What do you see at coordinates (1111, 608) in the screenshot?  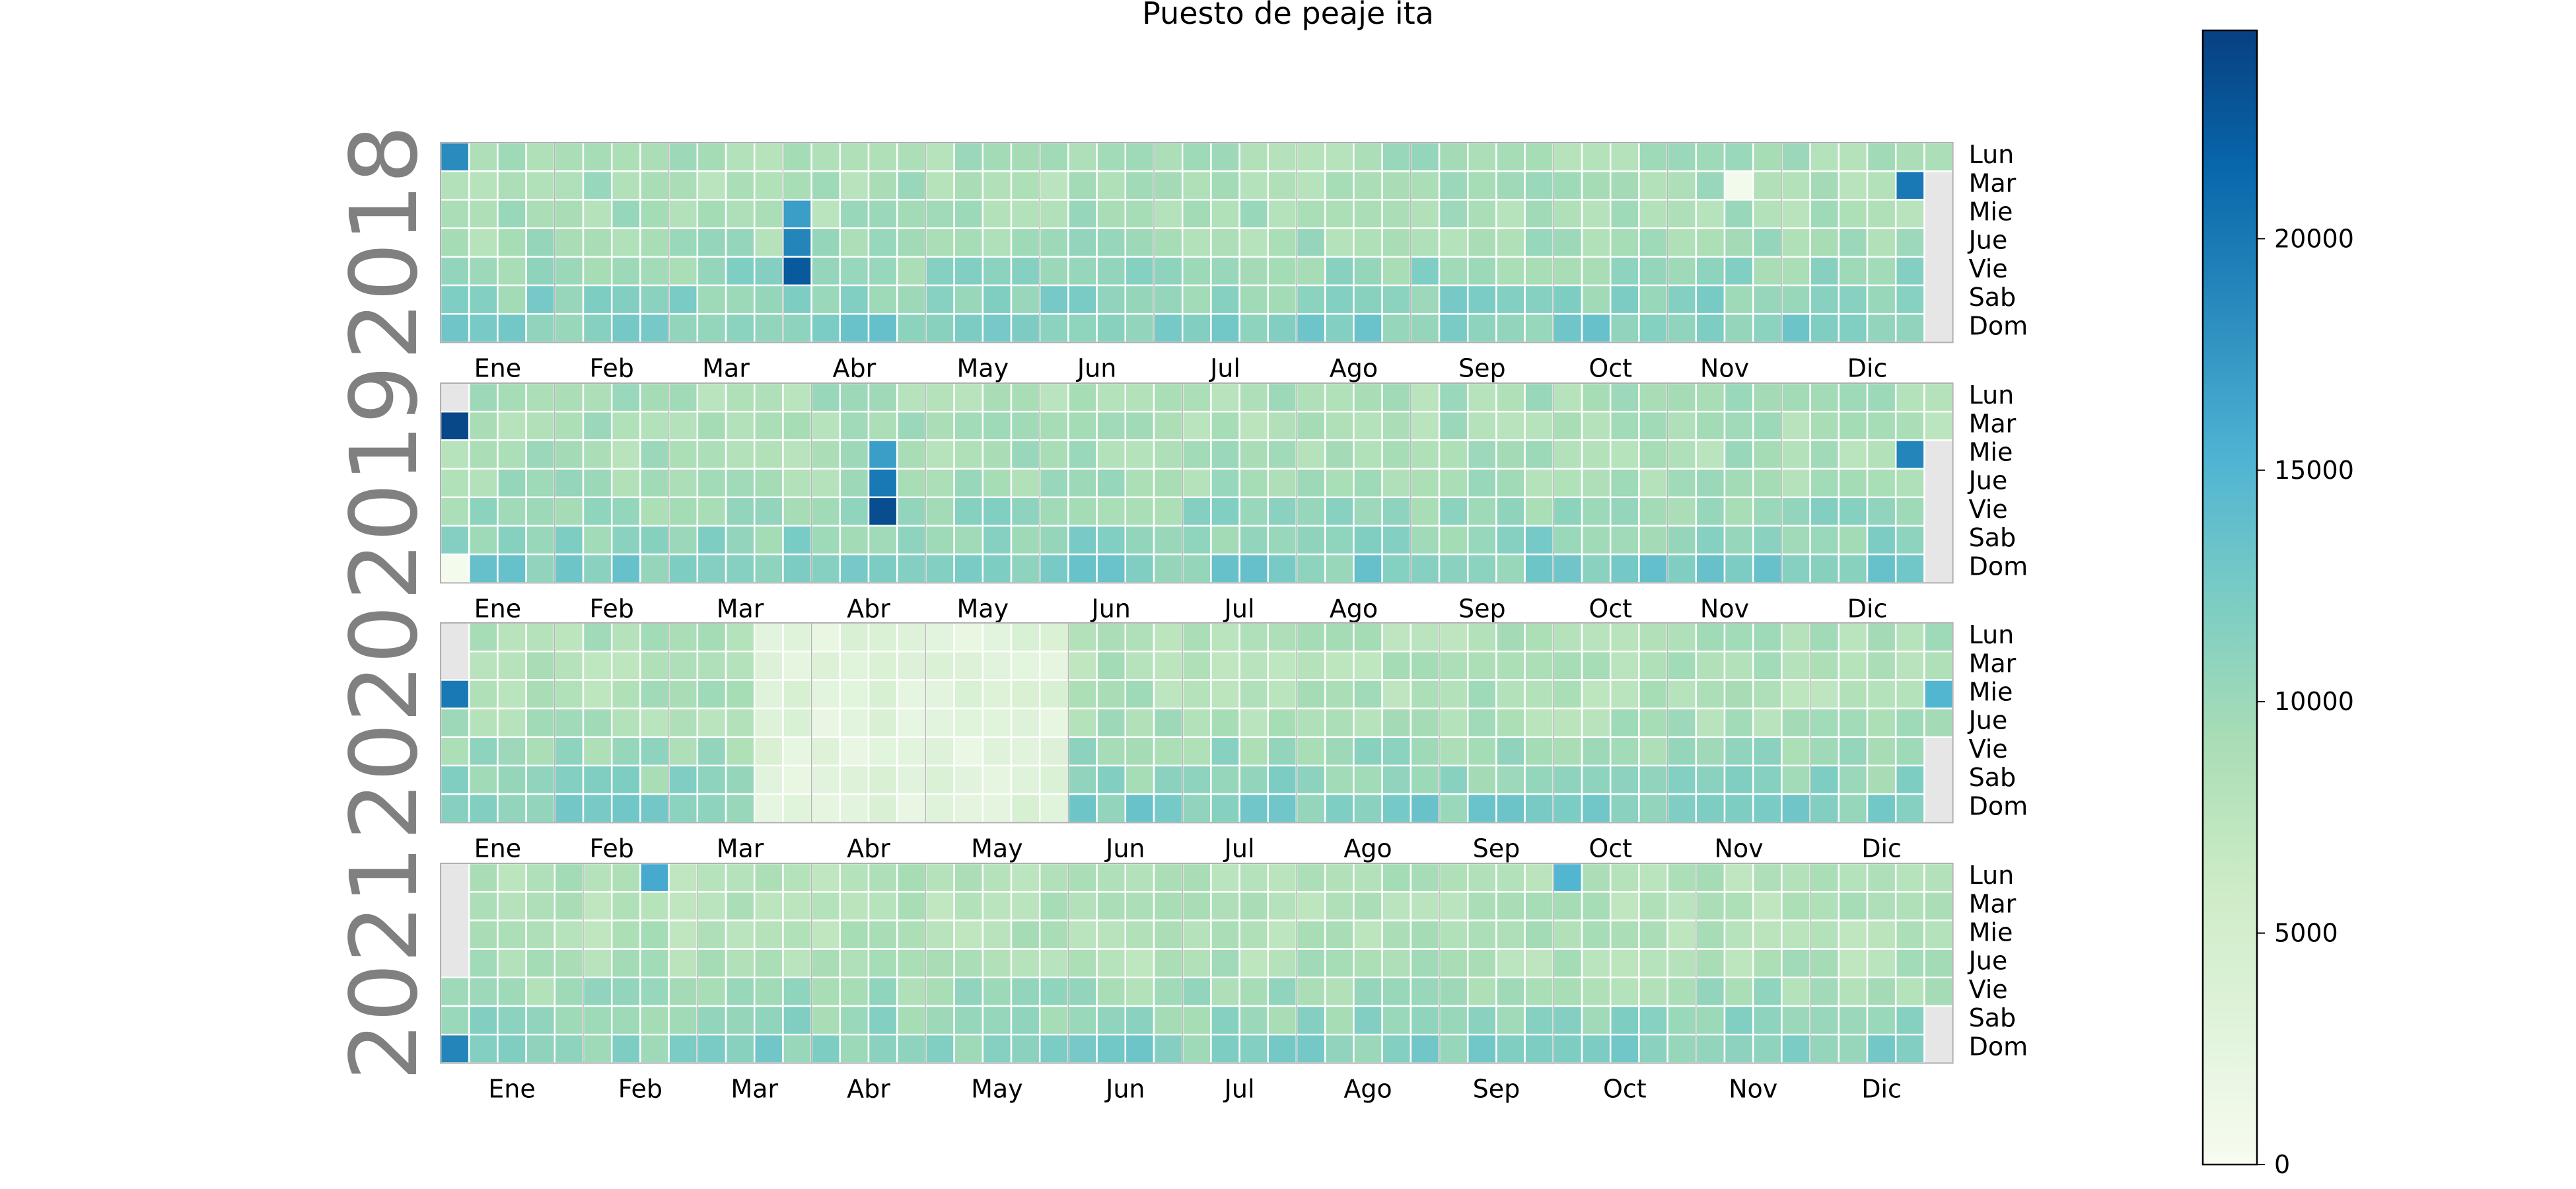 I see `month-label: Jun` at bounding box center [1111, 608].